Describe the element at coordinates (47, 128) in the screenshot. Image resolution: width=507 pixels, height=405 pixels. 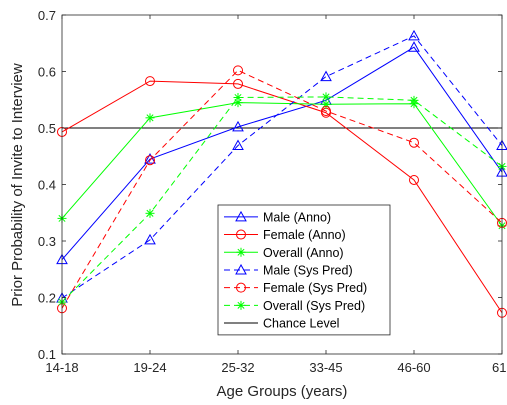
I see `y-tick-label: 0.5` at that location.